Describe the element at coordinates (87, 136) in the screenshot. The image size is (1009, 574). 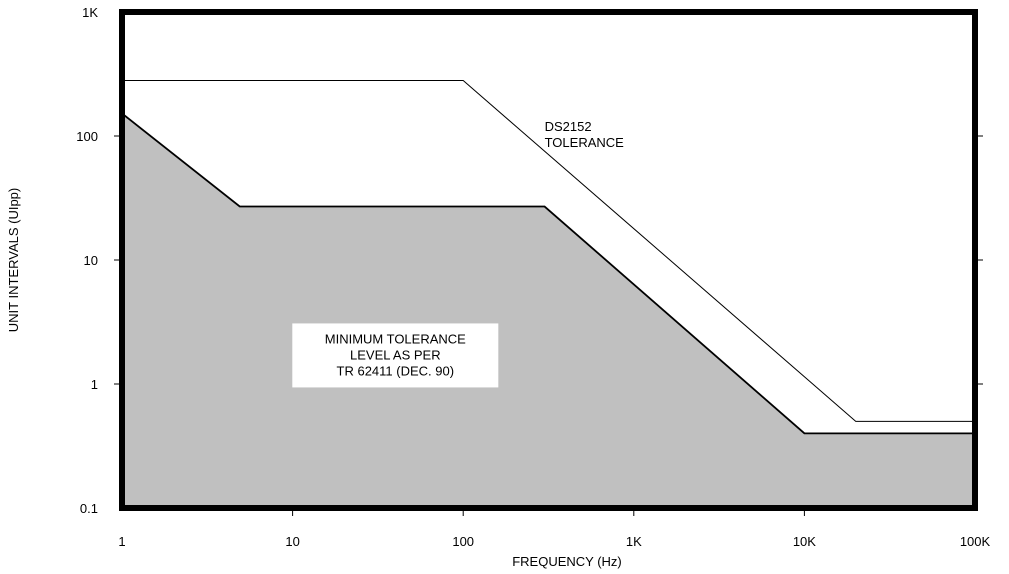
I see `y-tick-label: 100` at that location.